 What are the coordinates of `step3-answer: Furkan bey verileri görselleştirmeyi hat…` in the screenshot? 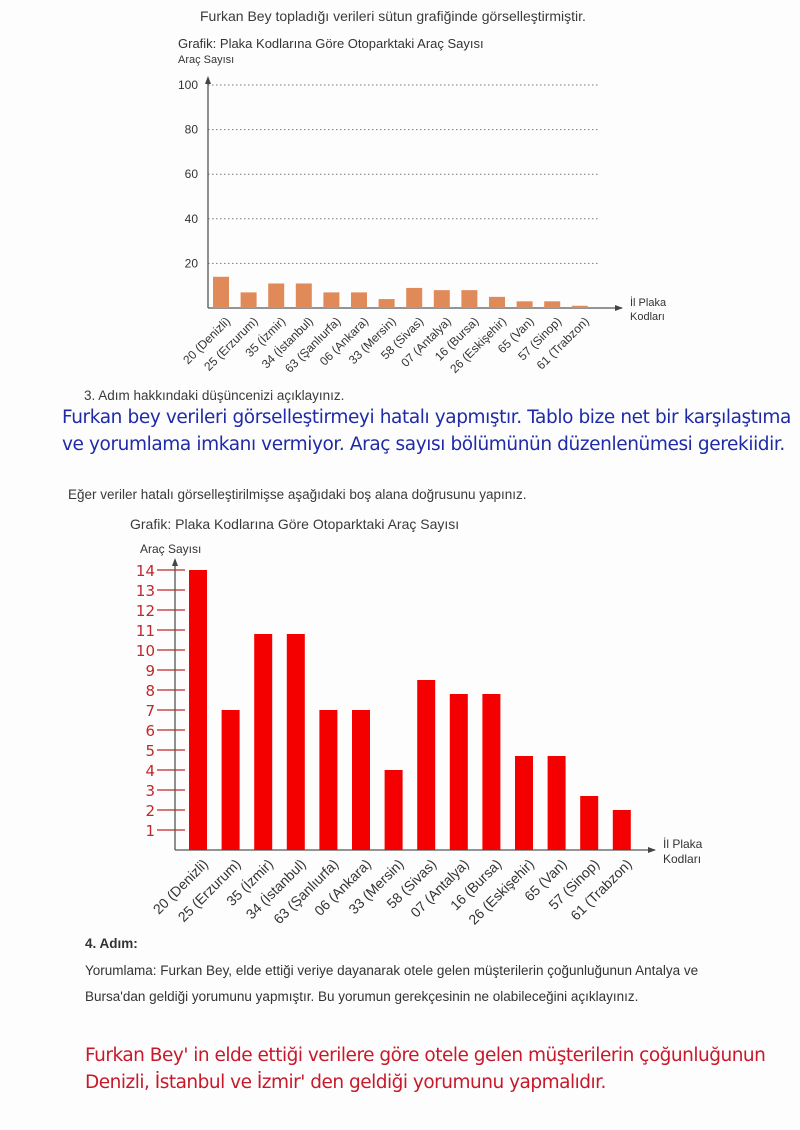 It's located at (426, 431).